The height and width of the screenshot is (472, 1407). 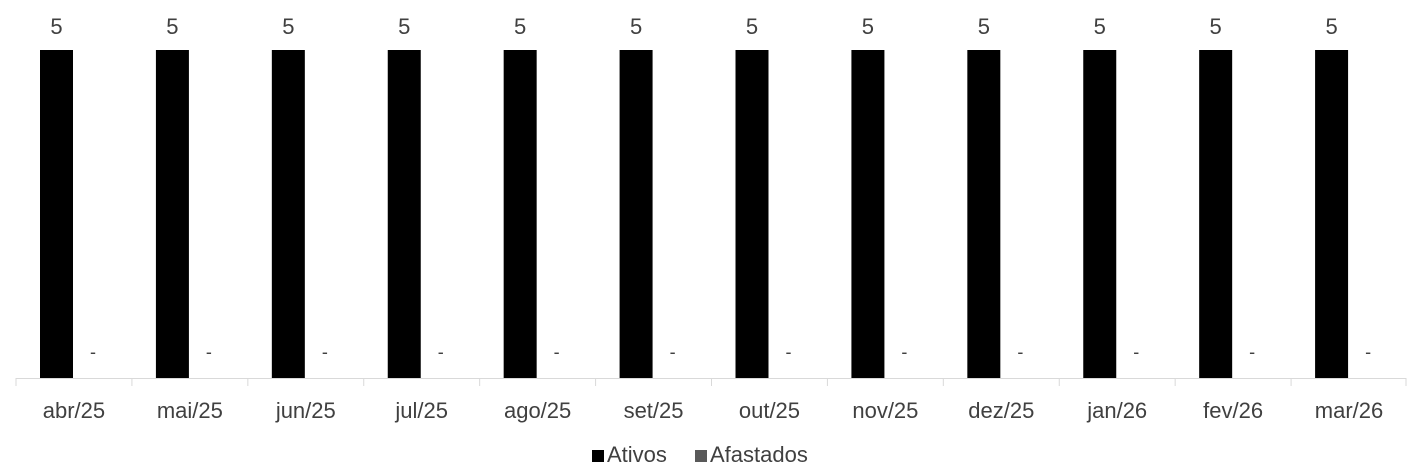 I want to click on bar-ativos-fev/26, so click(x=1216, y=214).